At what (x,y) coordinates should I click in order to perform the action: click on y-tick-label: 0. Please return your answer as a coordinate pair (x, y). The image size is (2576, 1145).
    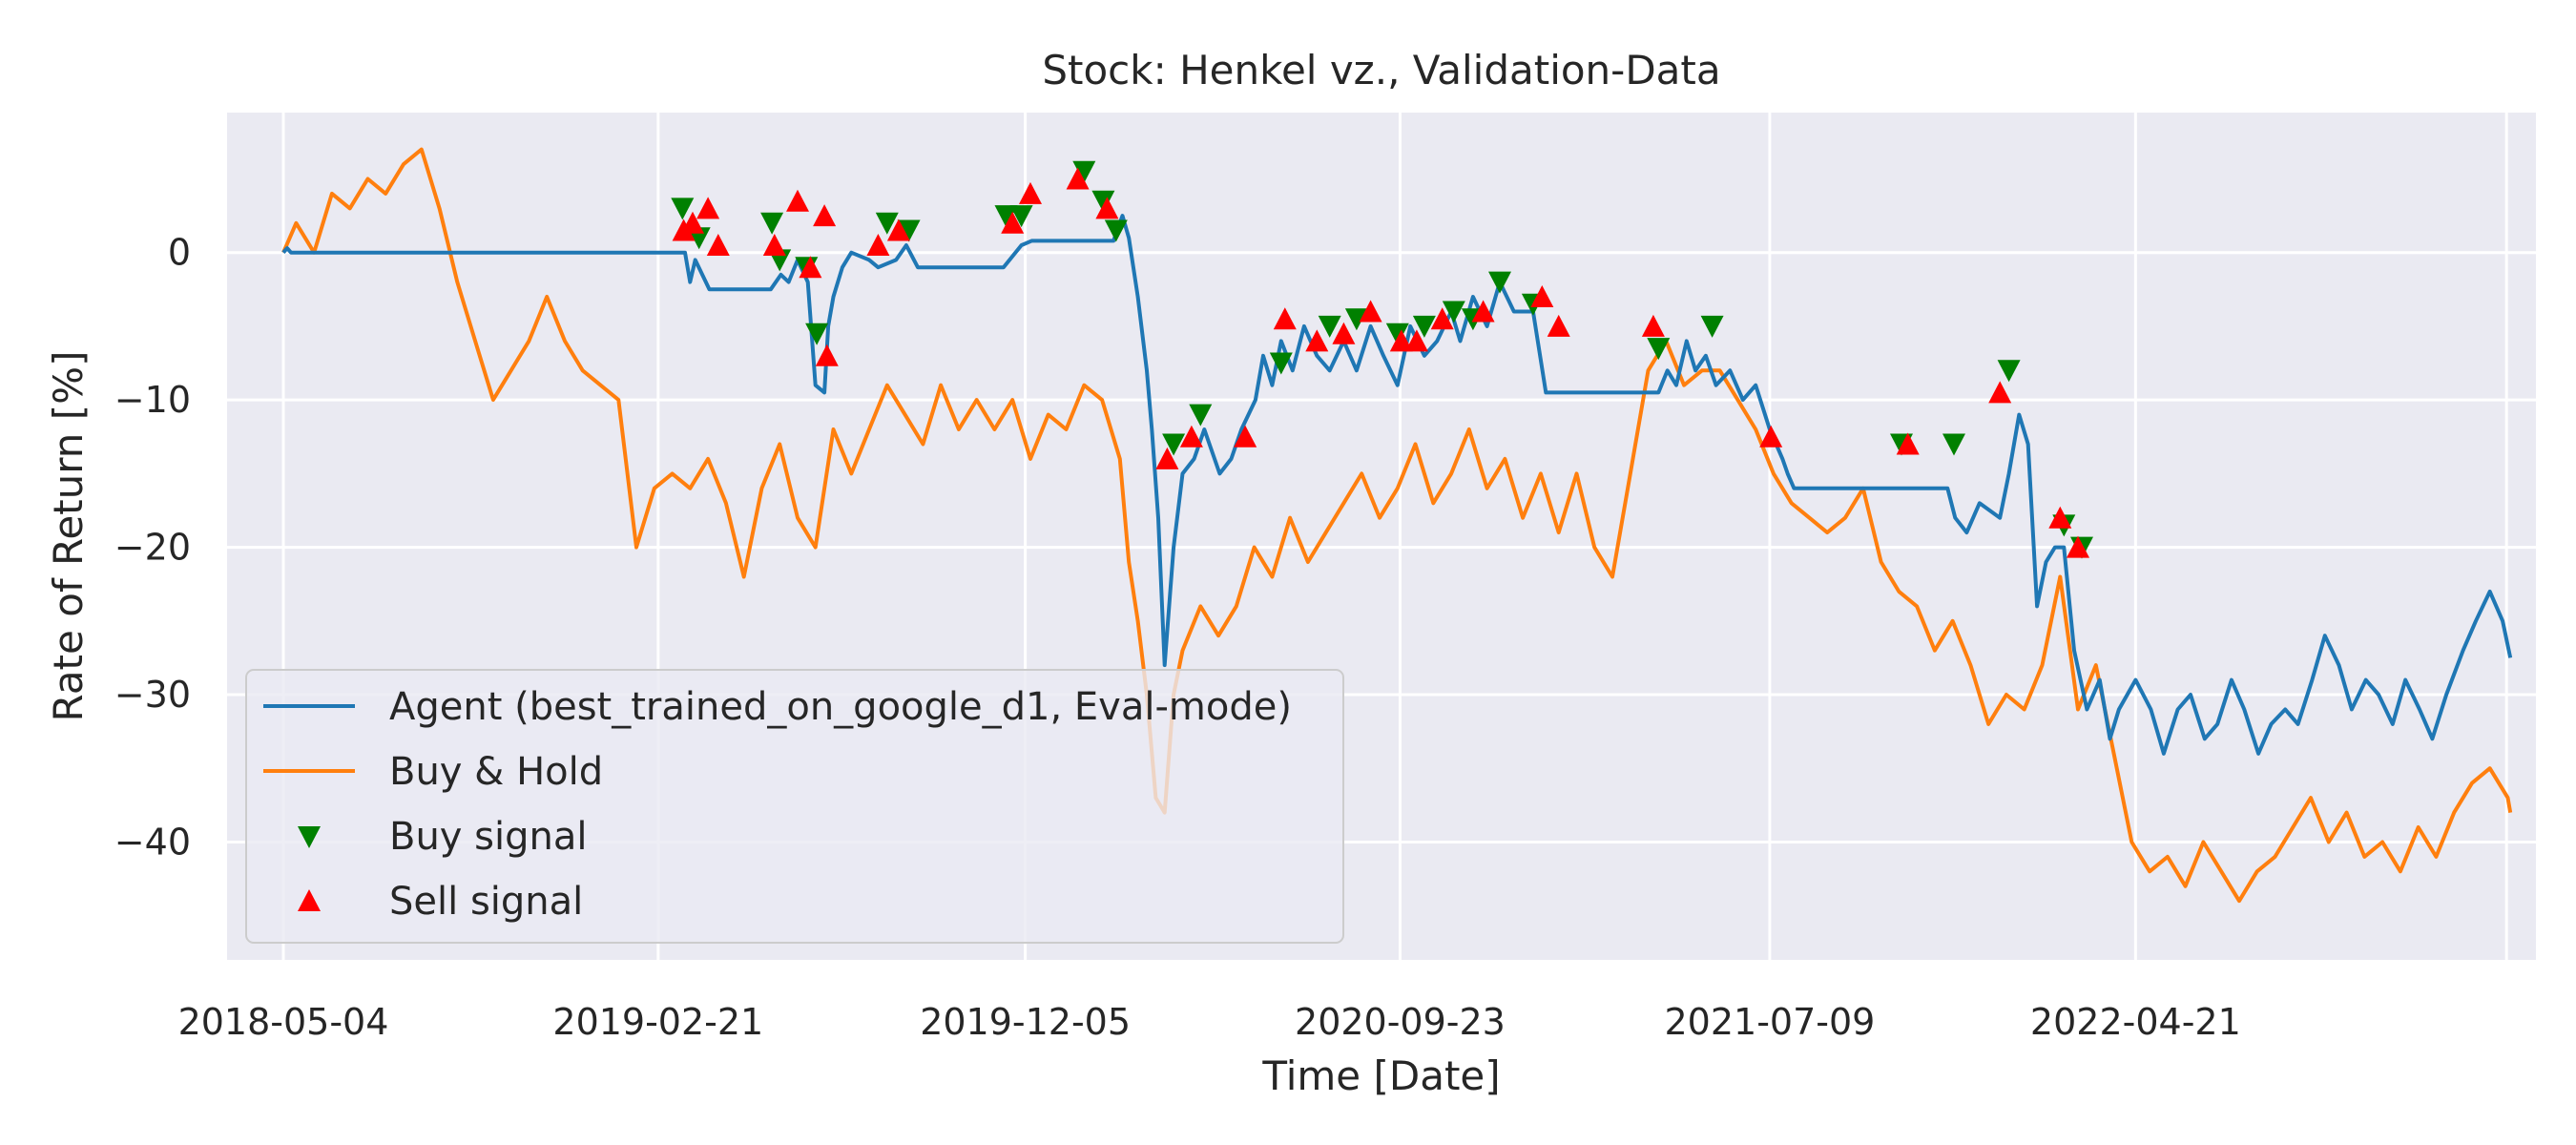
    Looking at the image, I should click on (179, 253).